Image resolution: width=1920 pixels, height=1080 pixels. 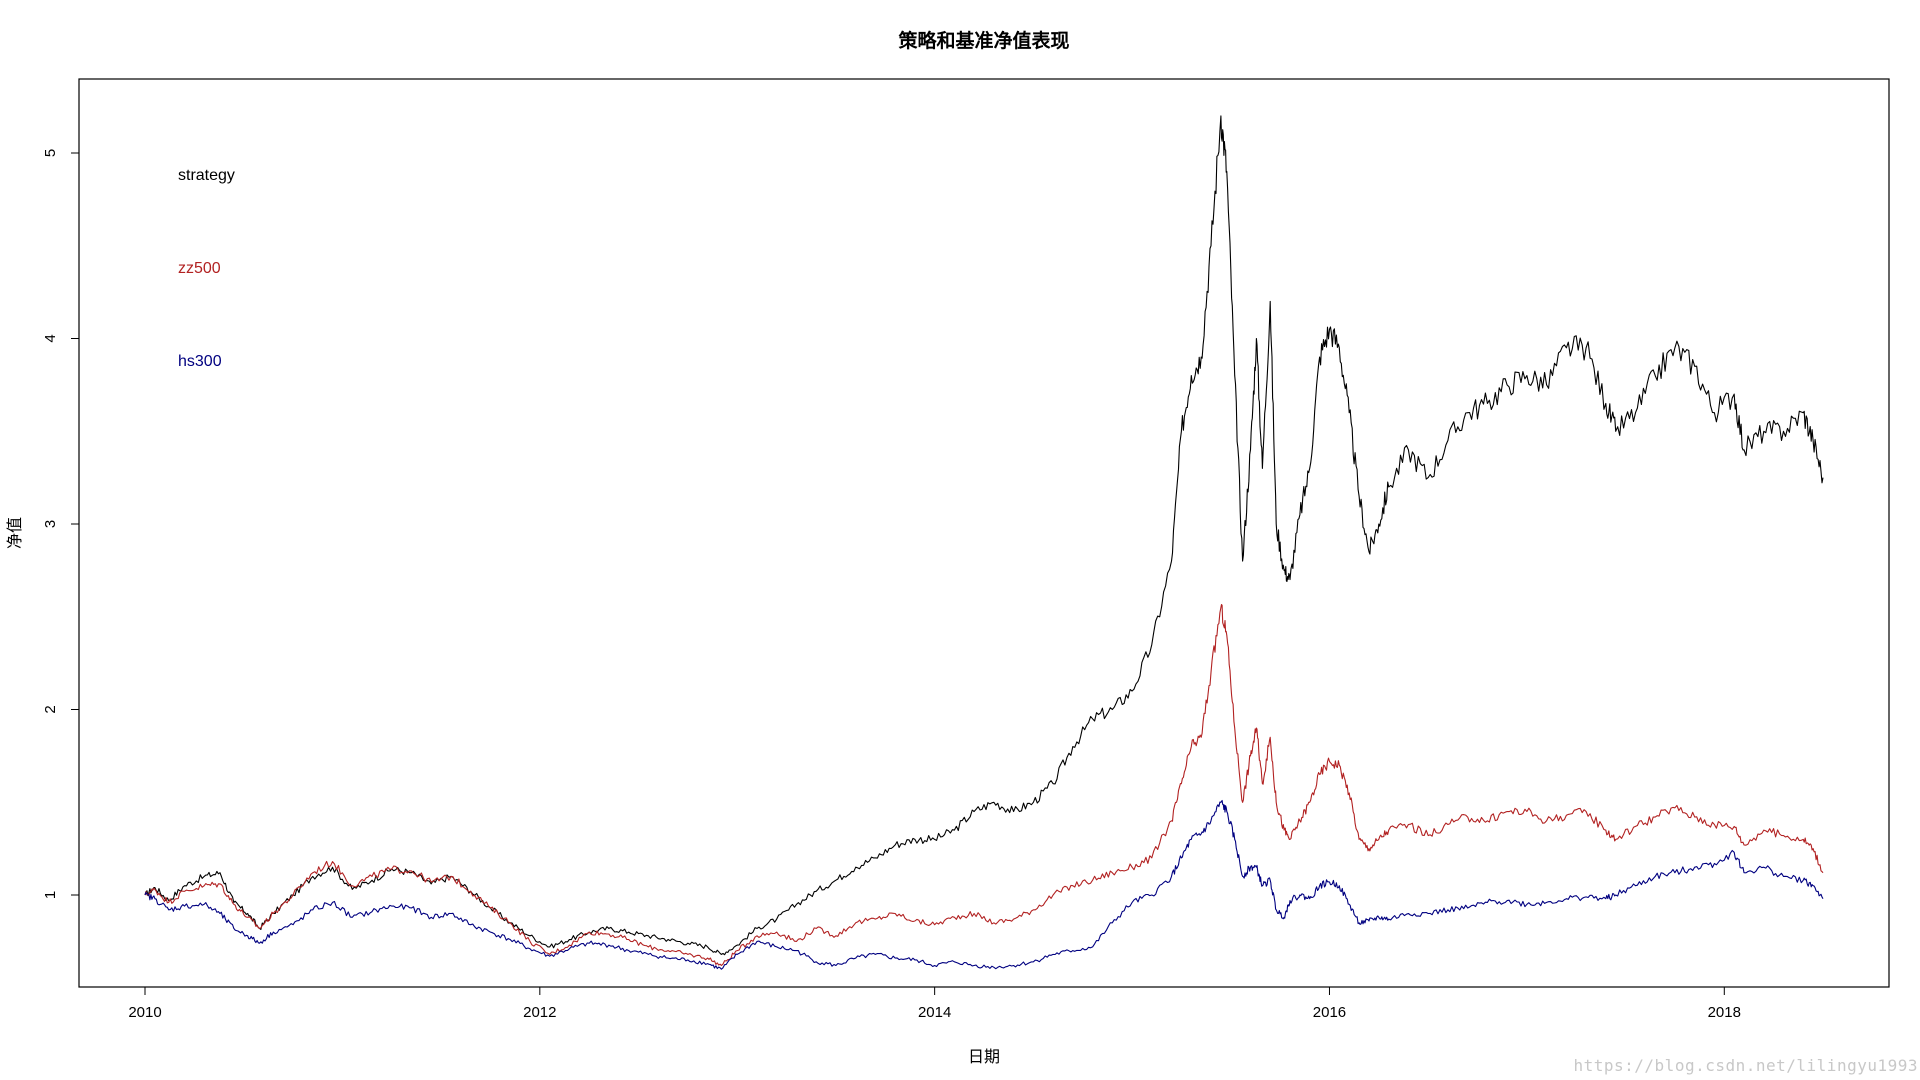 I want to click on series-line-hs300, so click(x=984, y=884).